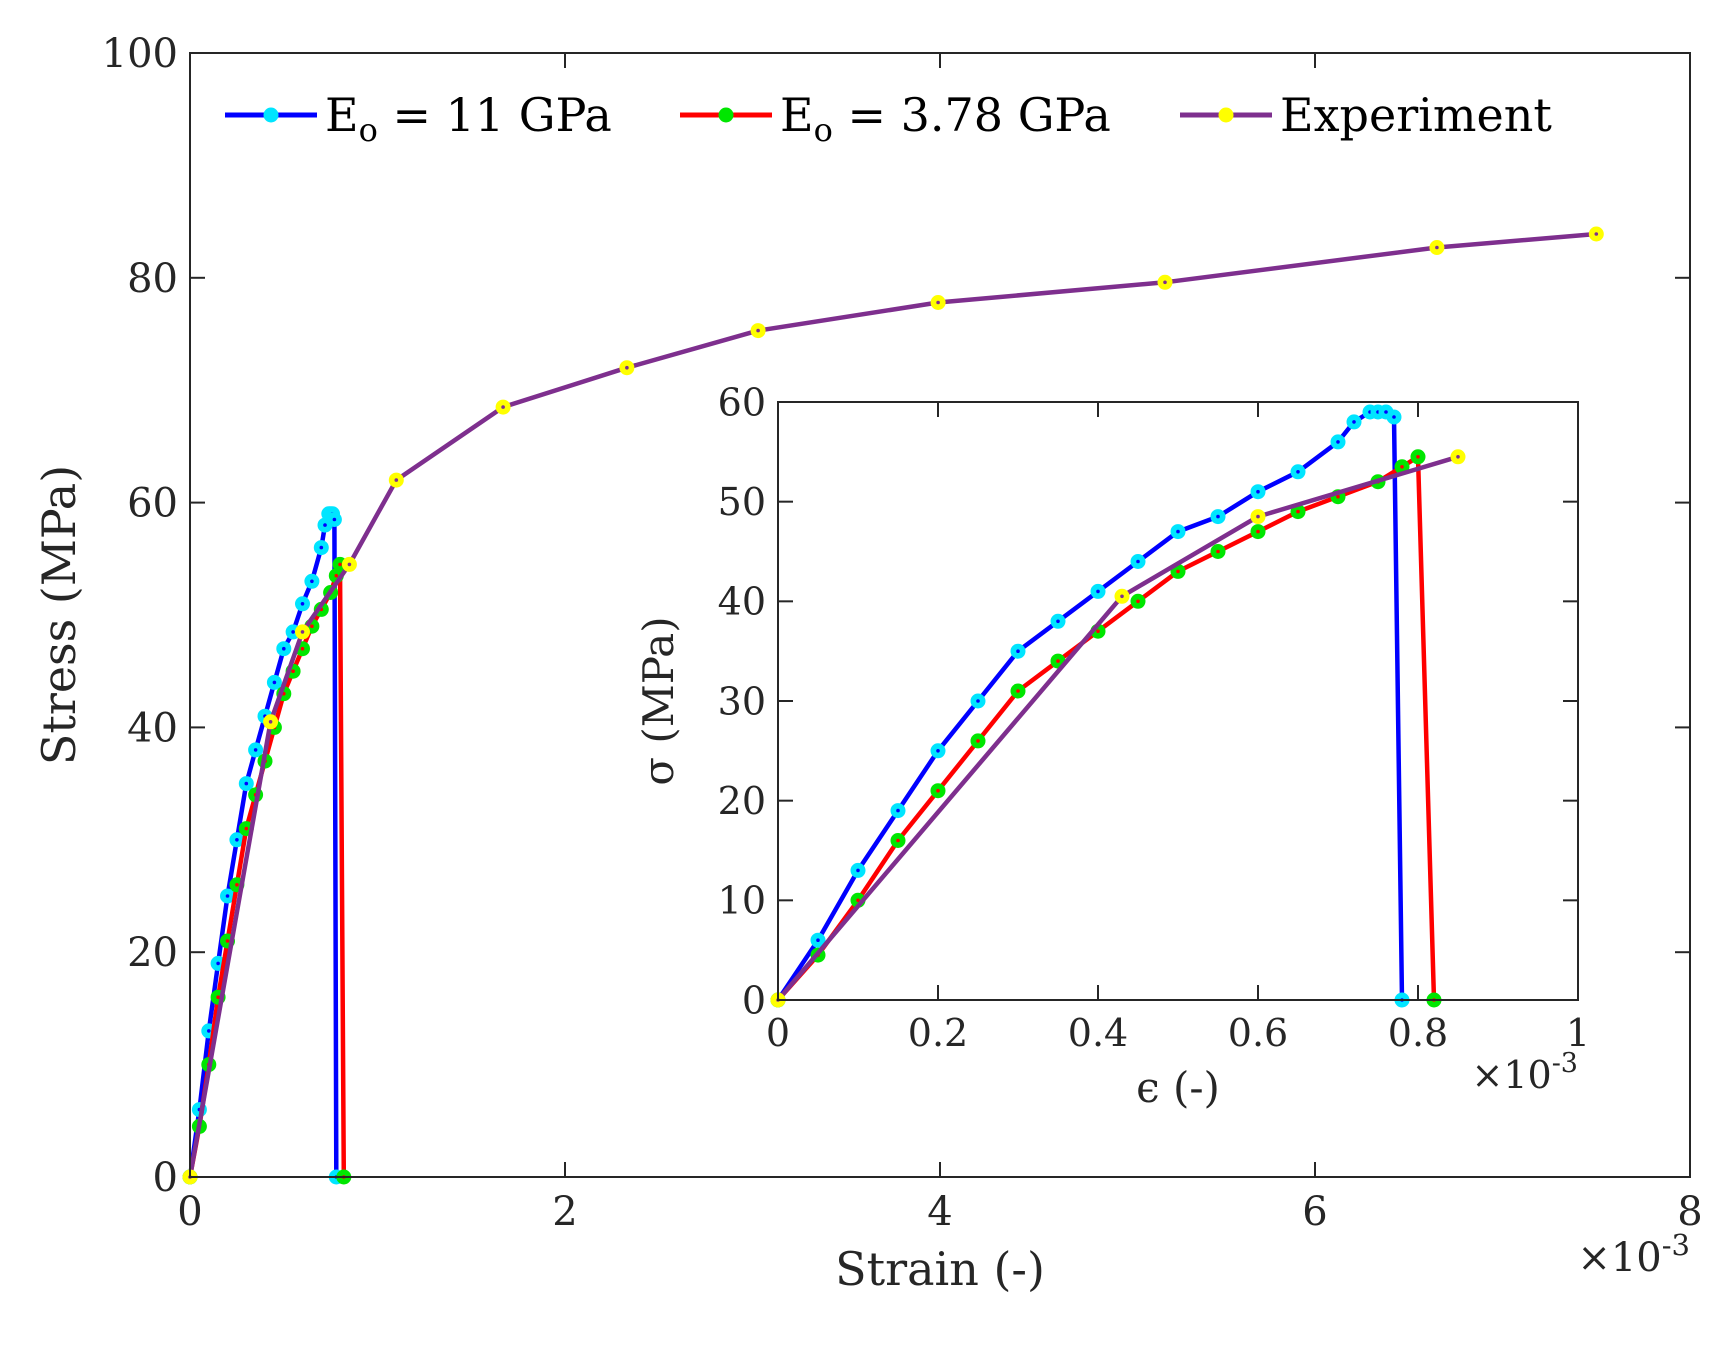  Describe the element at coordinates (940, 1269) in the screenshot. I see `main-x-axis-title: Strain (-)` at that location.